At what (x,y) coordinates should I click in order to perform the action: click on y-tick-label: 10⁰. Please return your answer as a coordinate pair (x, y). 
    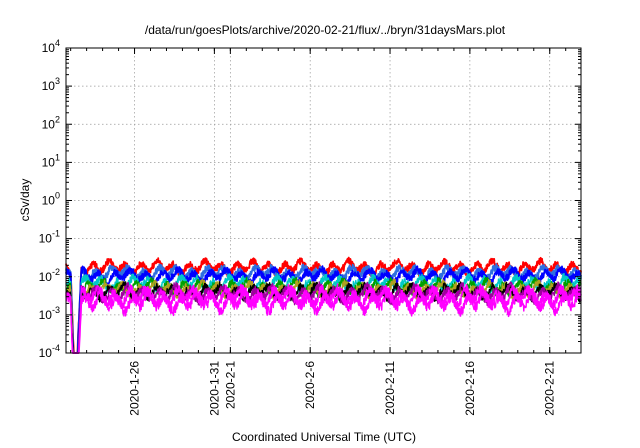
    Looking at the image, I should click on (51, 199).